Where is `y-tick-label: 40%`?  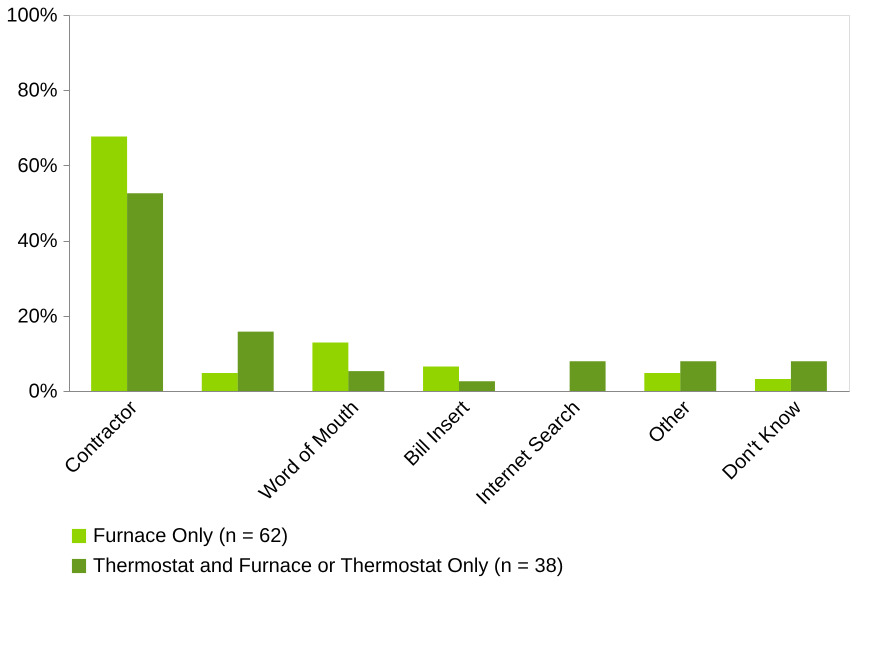
y-tick-label: 40% is located at coordinates (37, 241).